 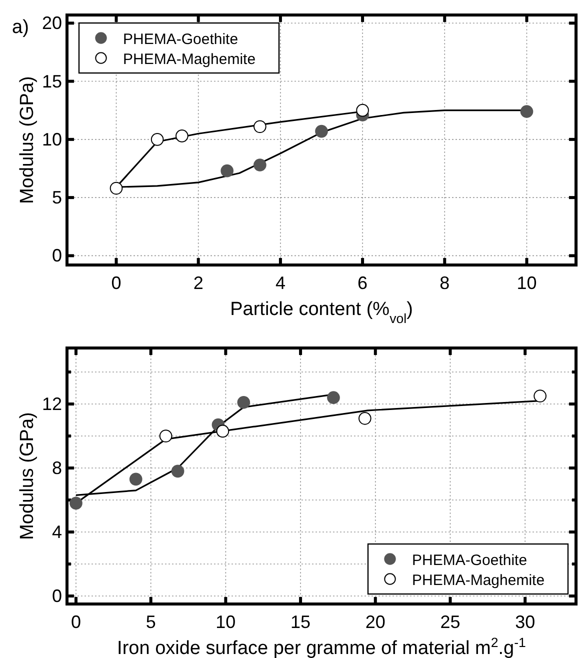 What do you see at coordinates (525, 622) in the screenshot?
I see `x-tick-label: 30` at bounding box center [525, 622].